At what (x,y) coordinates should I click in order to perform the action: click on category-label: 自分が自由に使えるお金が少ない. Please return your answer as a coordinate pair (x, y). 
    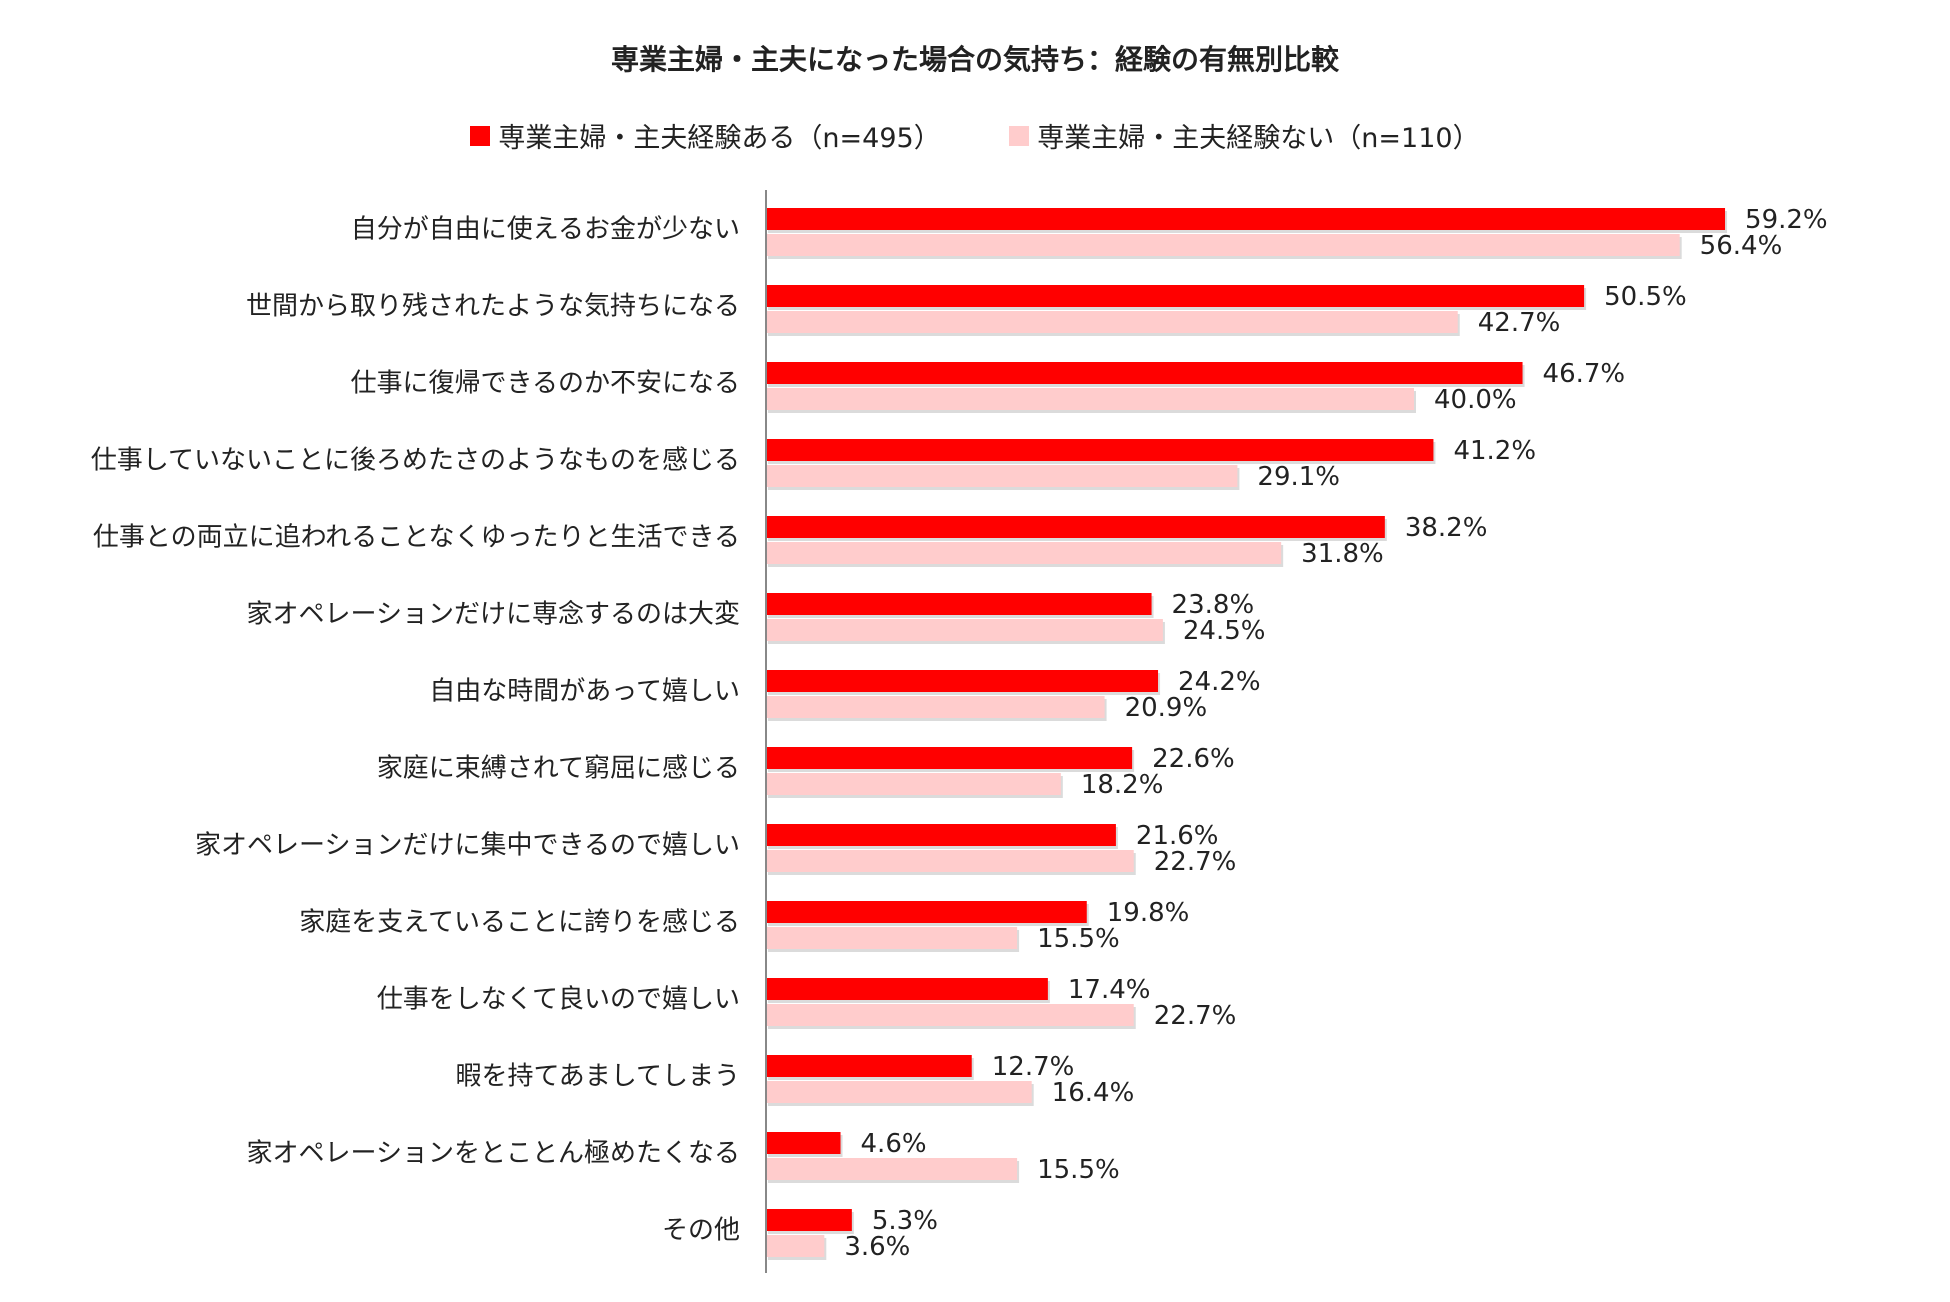
    Looking at the image, I should click on (545, 230).